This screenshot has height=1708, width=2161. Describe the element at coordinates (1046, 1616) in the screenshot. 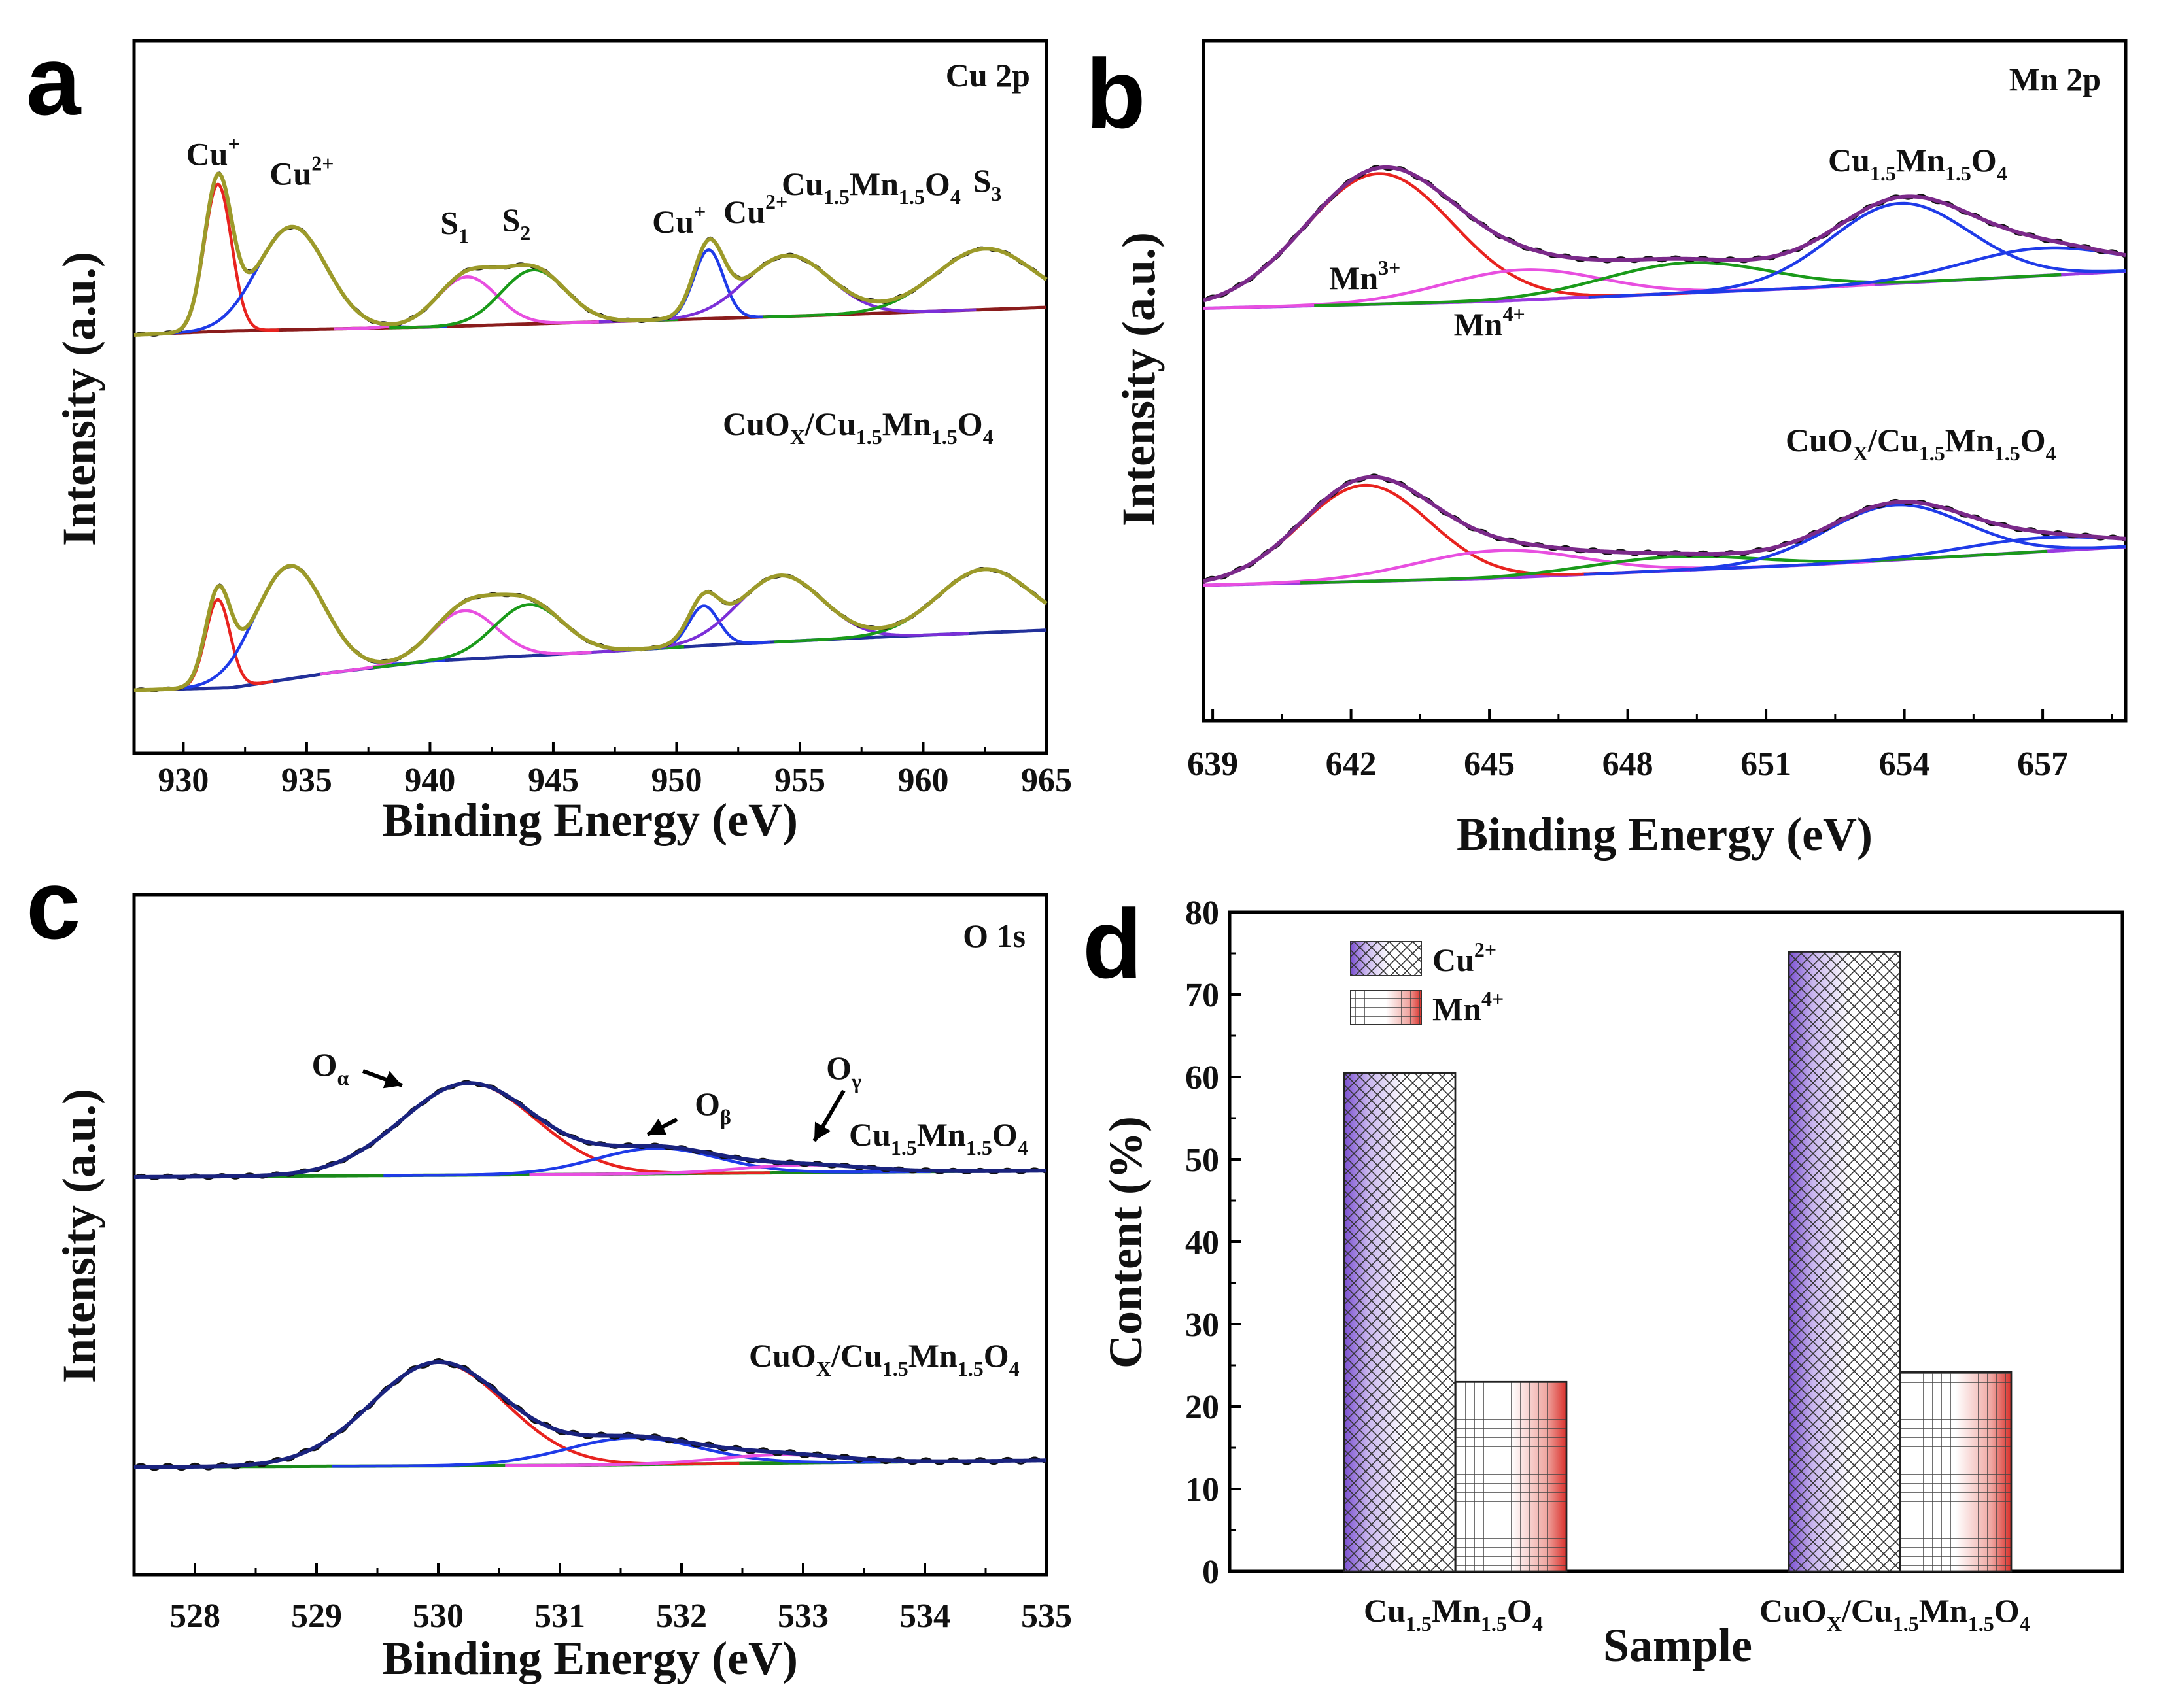

I see `x-tick-label: 535` at that location.